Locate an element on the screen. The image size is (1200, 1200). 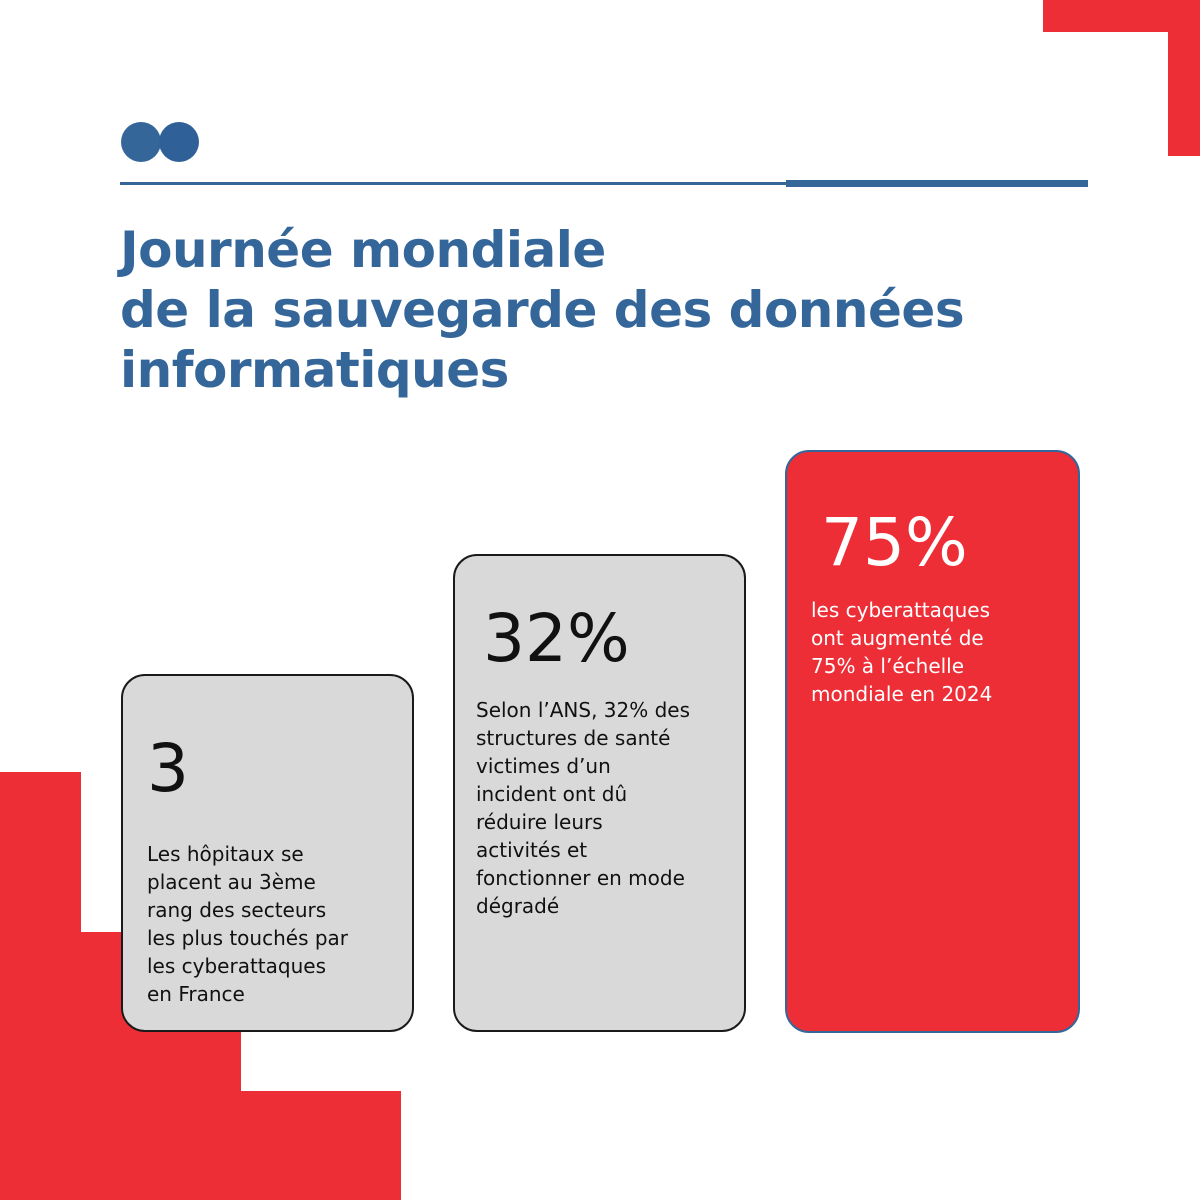
stat-description-line: activités et is located at coordinates (532, 850).